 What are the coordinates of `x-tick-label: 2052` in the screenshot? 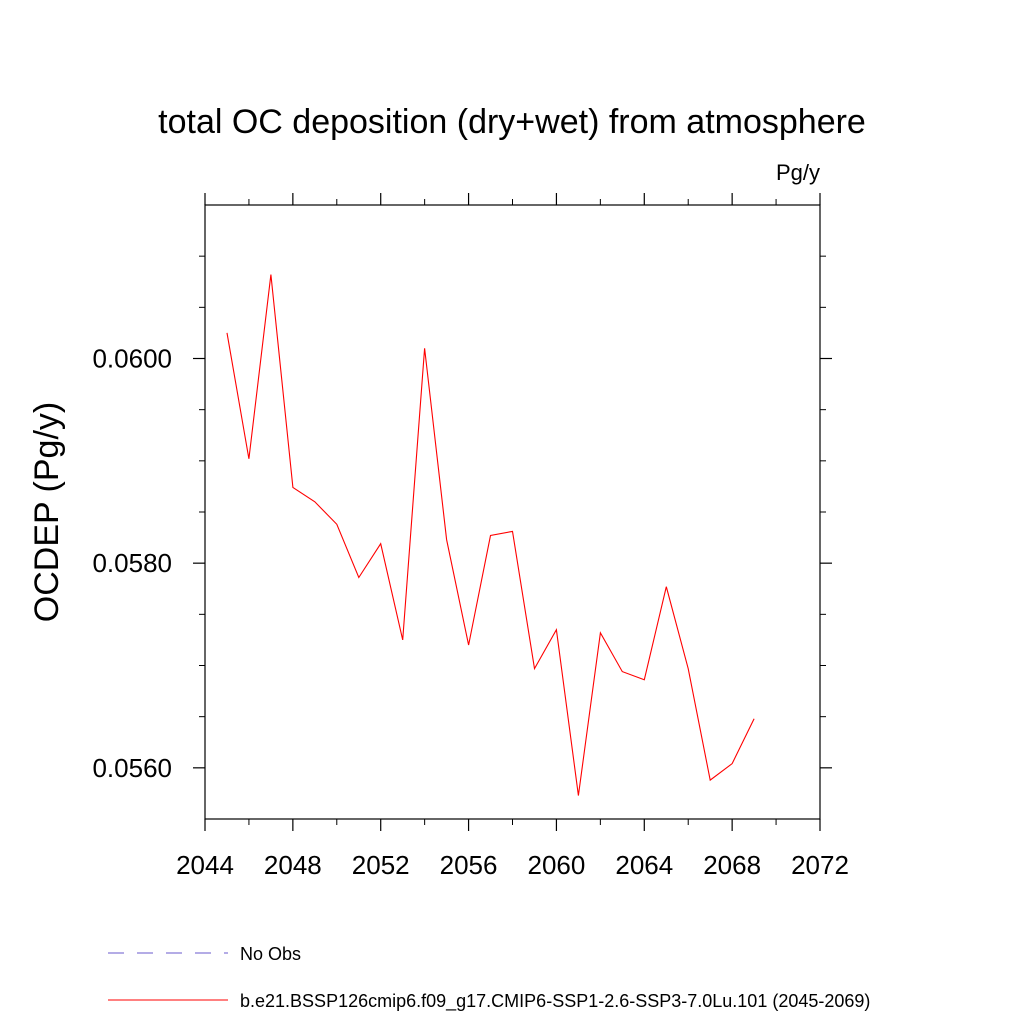 It's located at (381, 865).